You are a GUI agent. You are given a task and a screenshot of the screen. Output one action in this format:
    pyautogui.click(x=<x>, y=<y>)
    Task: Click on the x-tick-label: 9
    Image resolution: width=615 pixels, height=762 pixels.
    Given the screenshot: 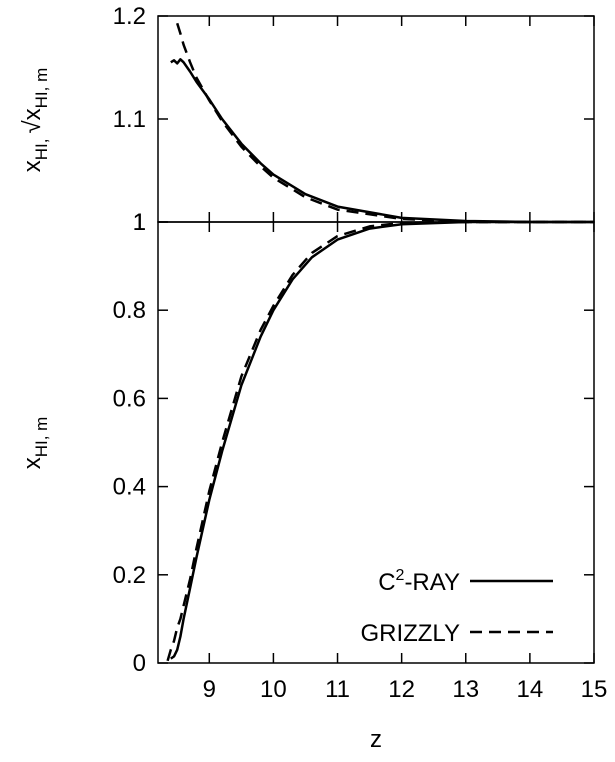 What is the action you would take?
    pyautogui.click(x=209, y=689)
    